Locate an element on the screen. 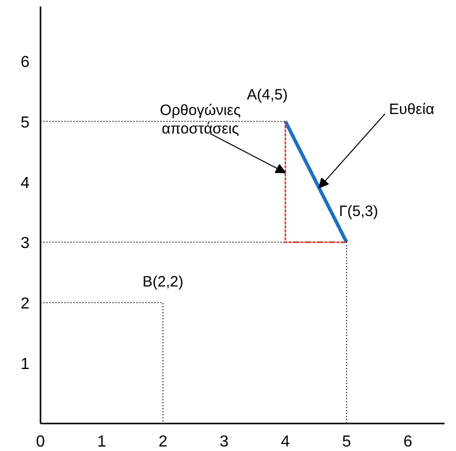 This screenshot has height=451, width=456. x-tick-label: 3 is located at coordinates (224, 442).